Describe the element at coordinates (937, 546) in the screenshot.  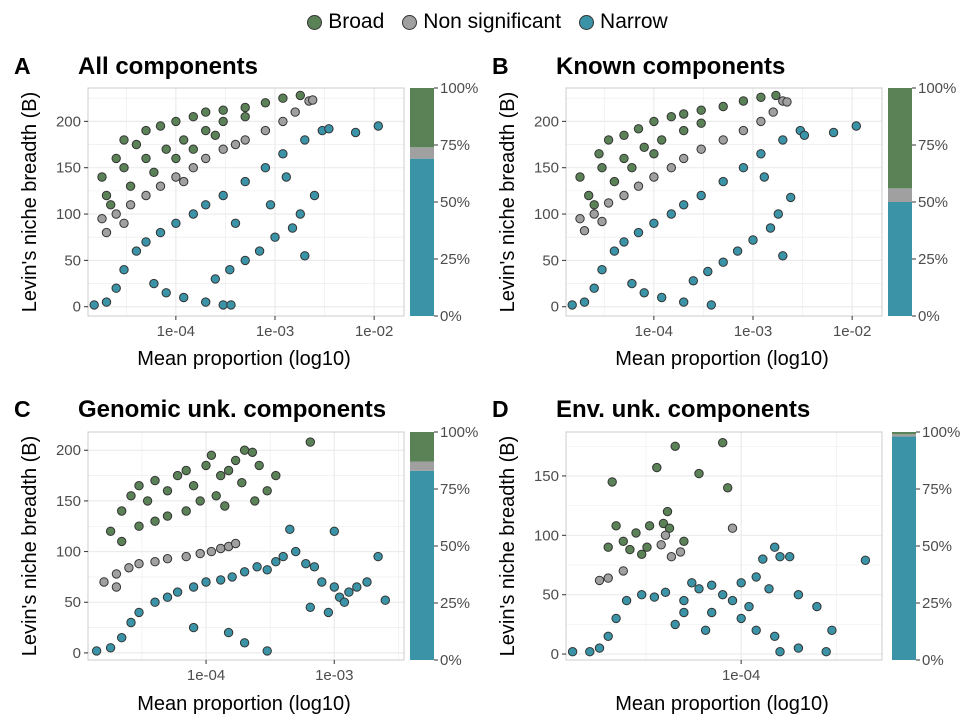
I see `bar-tick-label: 50%` at that location.